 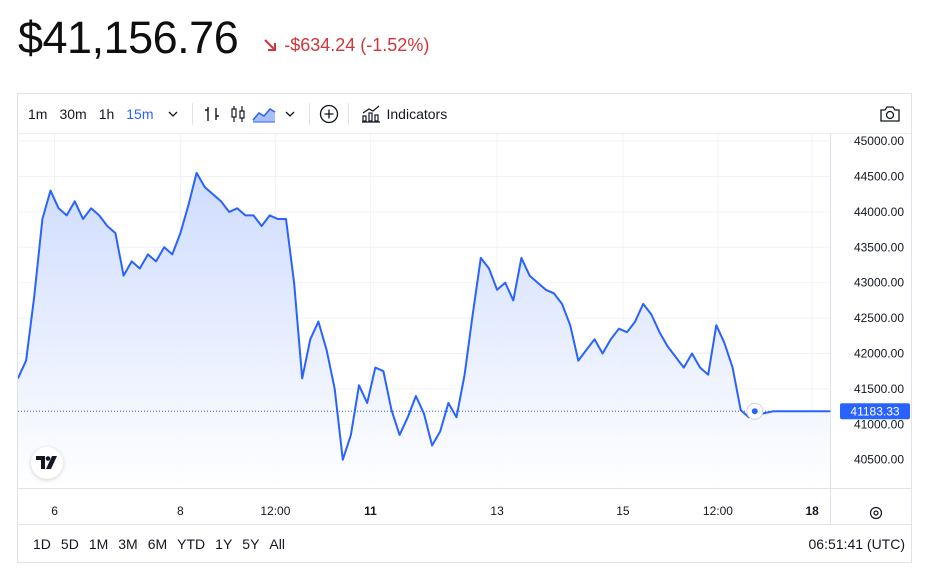 I want to click on interval-1m: 1m, so click(x=38, y=113).